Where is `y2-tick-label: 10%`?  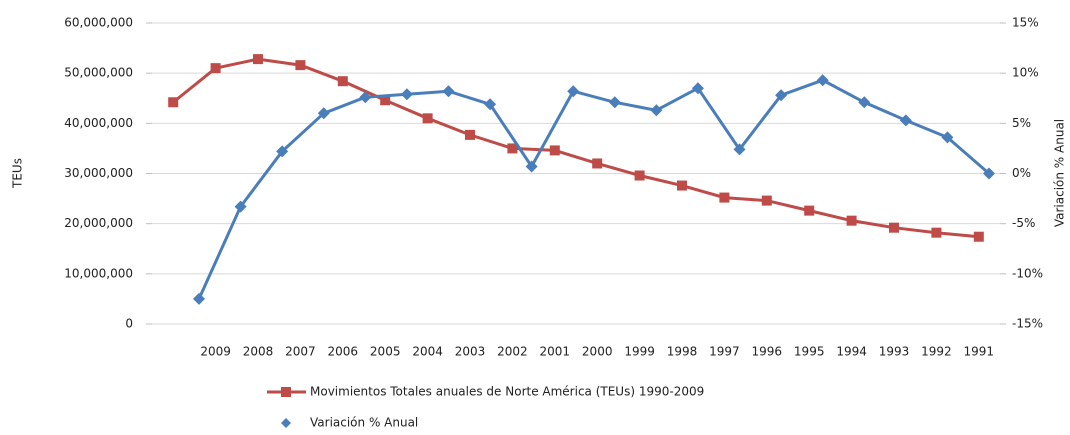 y2-tick-label: 10% is located at coordinates (1025, 73).